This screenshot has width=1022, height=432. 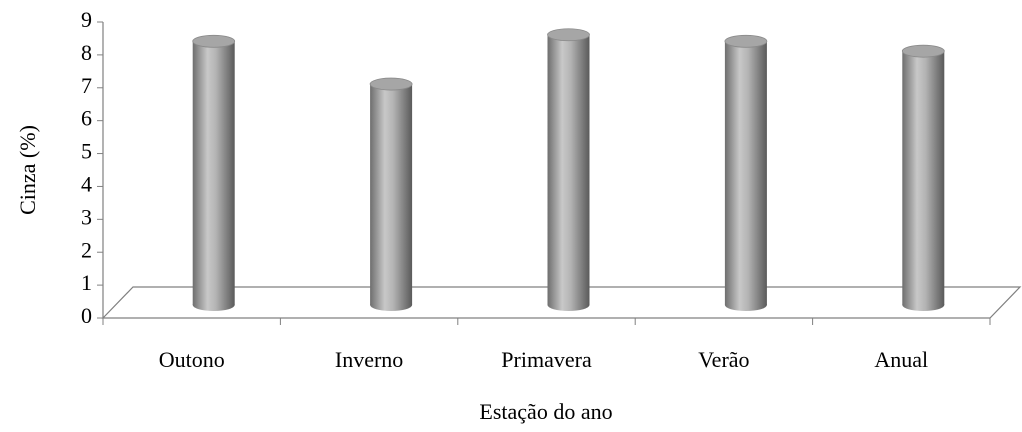 What do you see at coordinates (723, 359) in the screenshot?
I see `x-tick-label: Verão` at bounding box center [723, 359].